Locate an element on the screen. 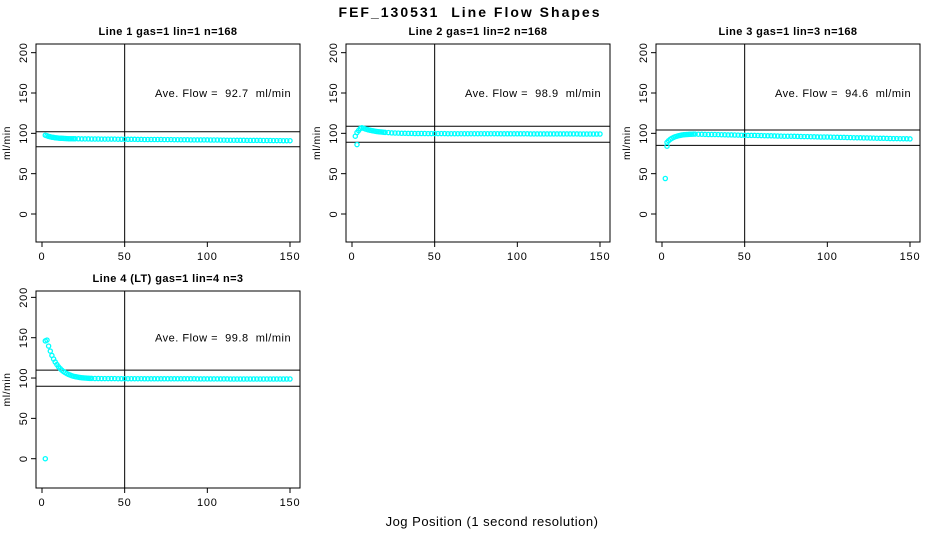  subplot-title: Line 1 gas=1 lin=1 n=168 is located at coordinates (168, 32).